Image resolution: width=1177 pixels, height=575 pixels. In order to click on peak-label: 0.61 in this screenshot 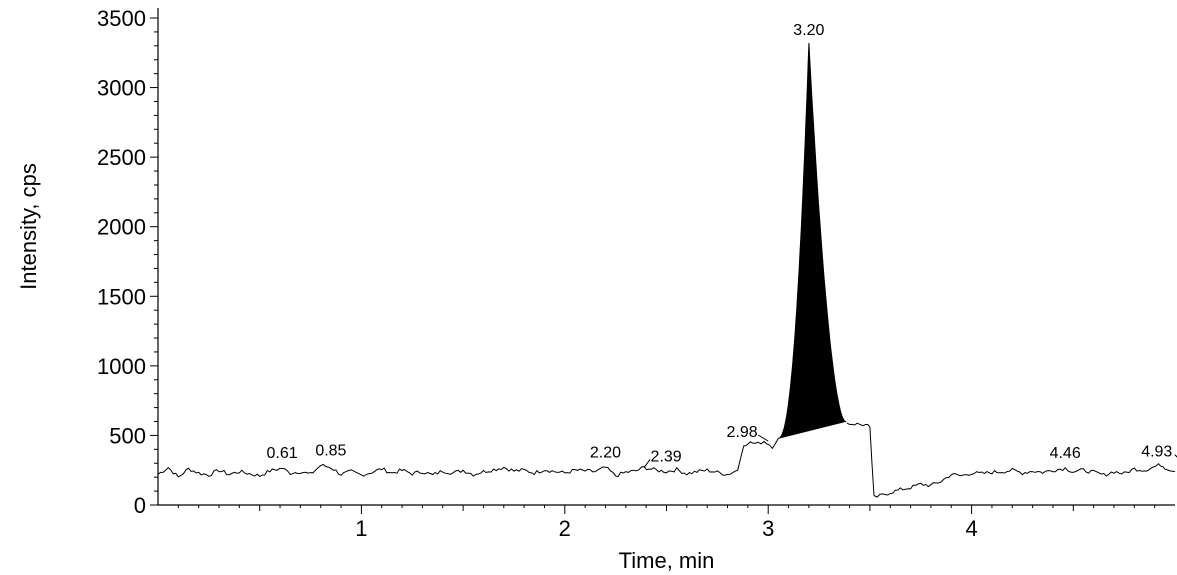, I will do `click(282, 453)`.